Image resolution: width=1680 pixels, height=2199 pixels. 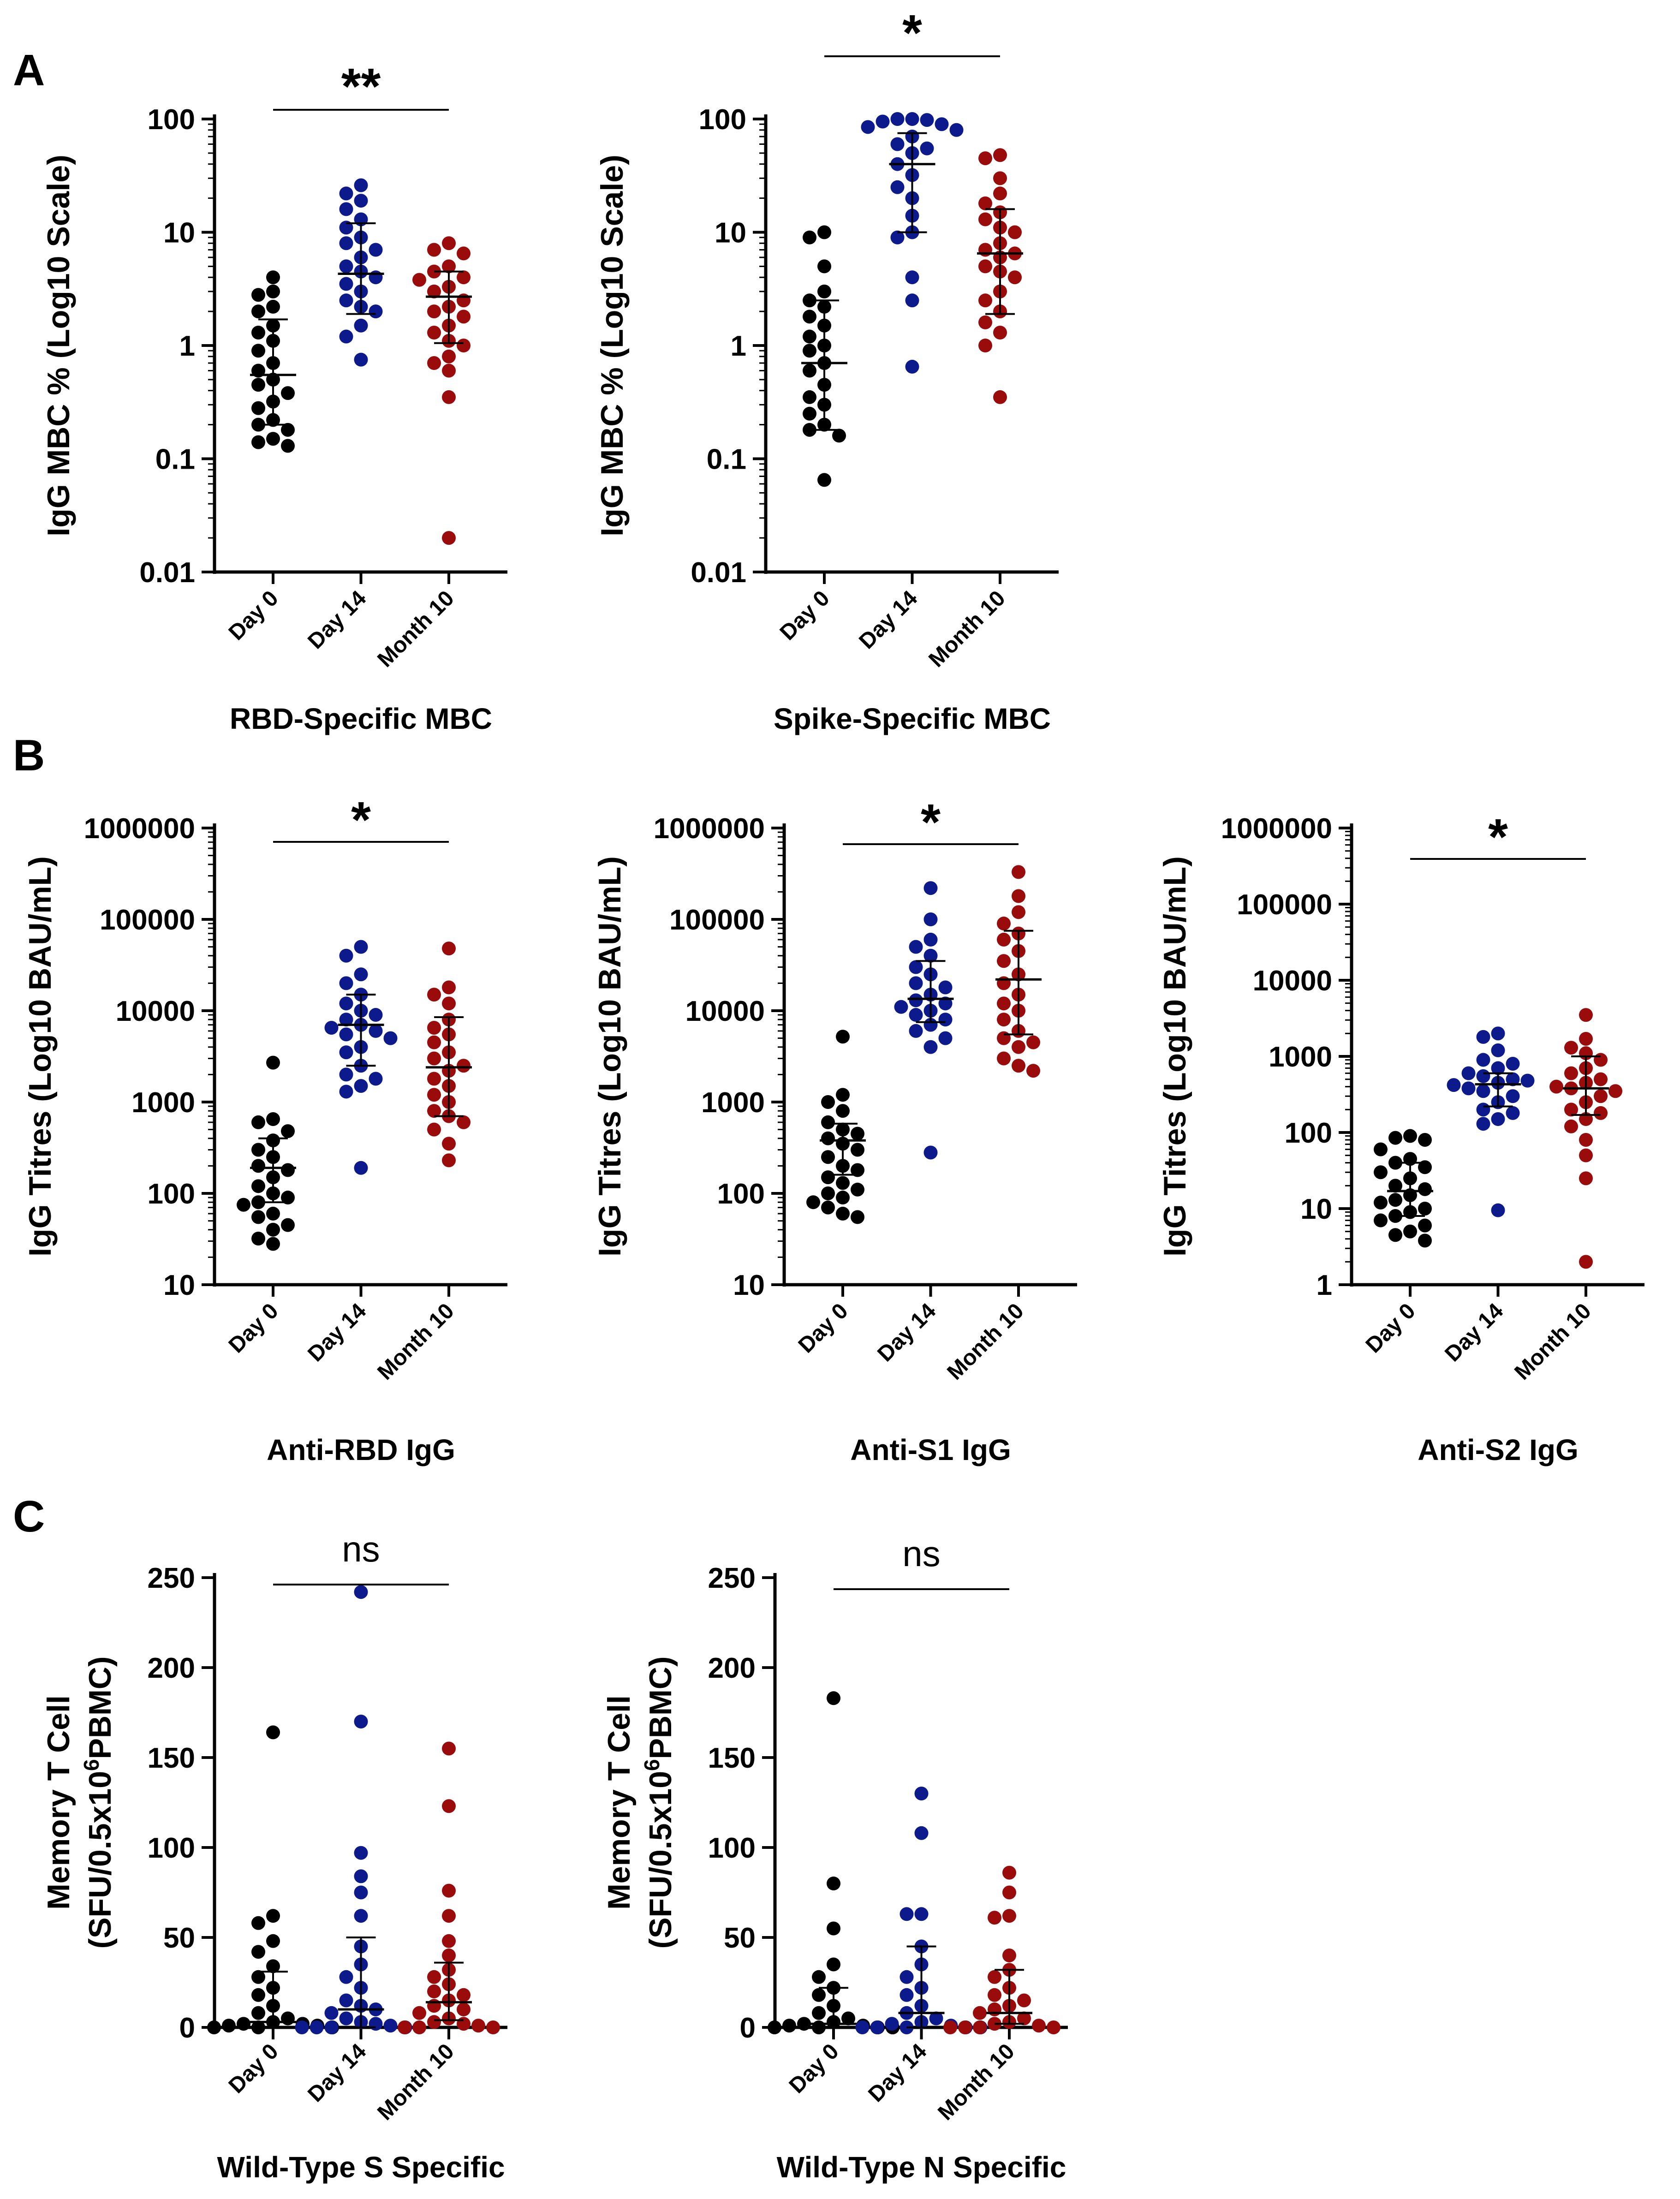 What do you see at coordinates (1276, 829) in the screenshot?
I see `y-tick-label: 1000000` at bounding box center [1276, 829].